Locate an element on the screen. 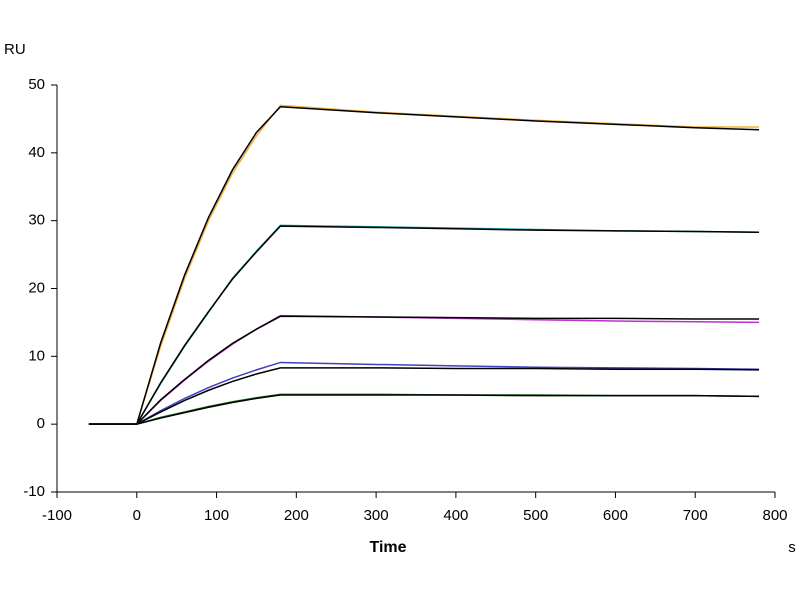  x-tick-label: 0 is located at coordinates (137, 515).